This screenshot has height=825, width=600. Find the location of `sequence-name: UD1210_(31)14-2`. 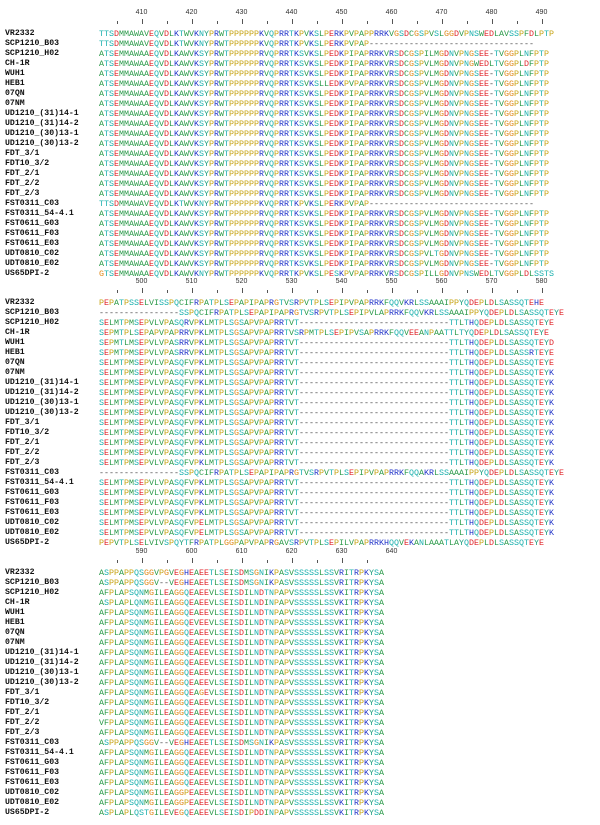

sequence-name: UD1210_(31)14-2 is located at coordinates (42, 123).